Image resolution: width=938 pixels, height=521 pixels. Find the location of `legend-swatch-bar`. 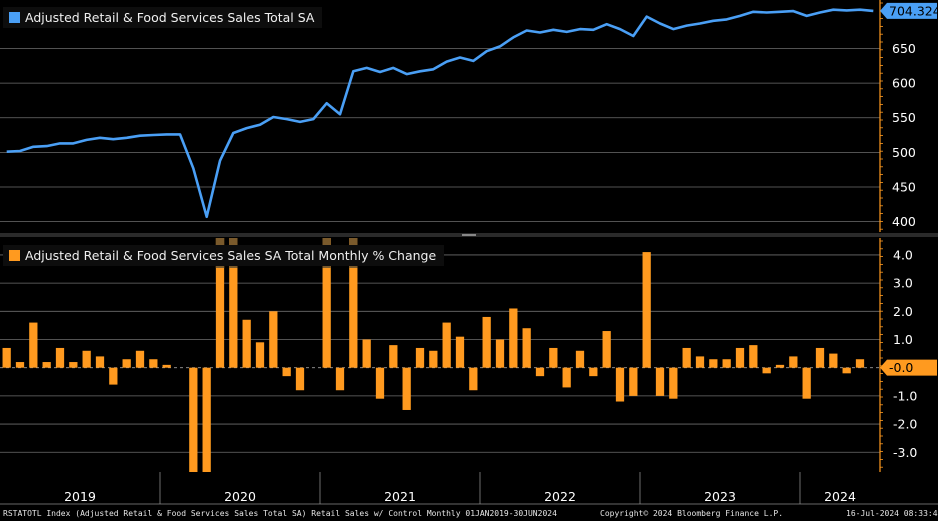

legend-swatch-bar is located at coordinates (14, 255).